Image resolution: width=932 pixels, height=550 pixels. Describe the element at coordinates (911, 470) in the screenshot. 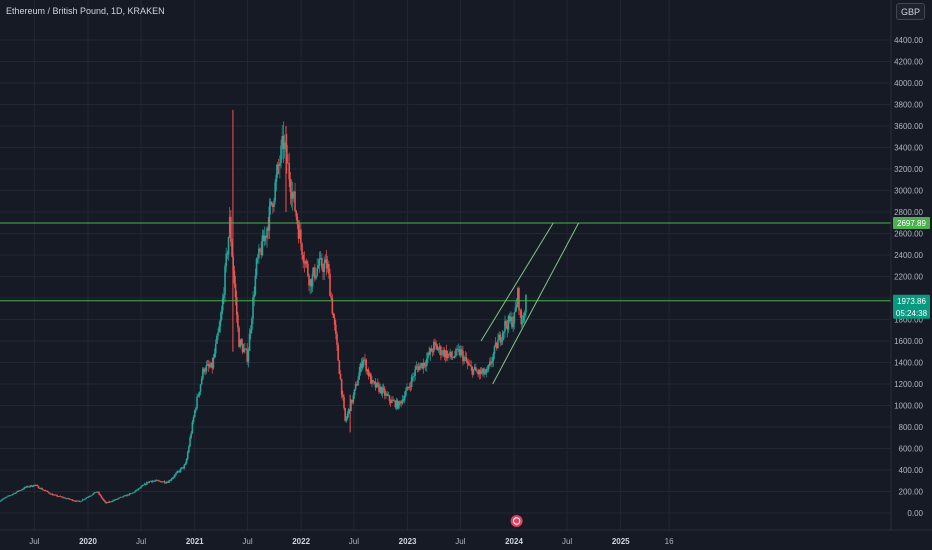

I see `price-tick-label: 400.00` at that location.